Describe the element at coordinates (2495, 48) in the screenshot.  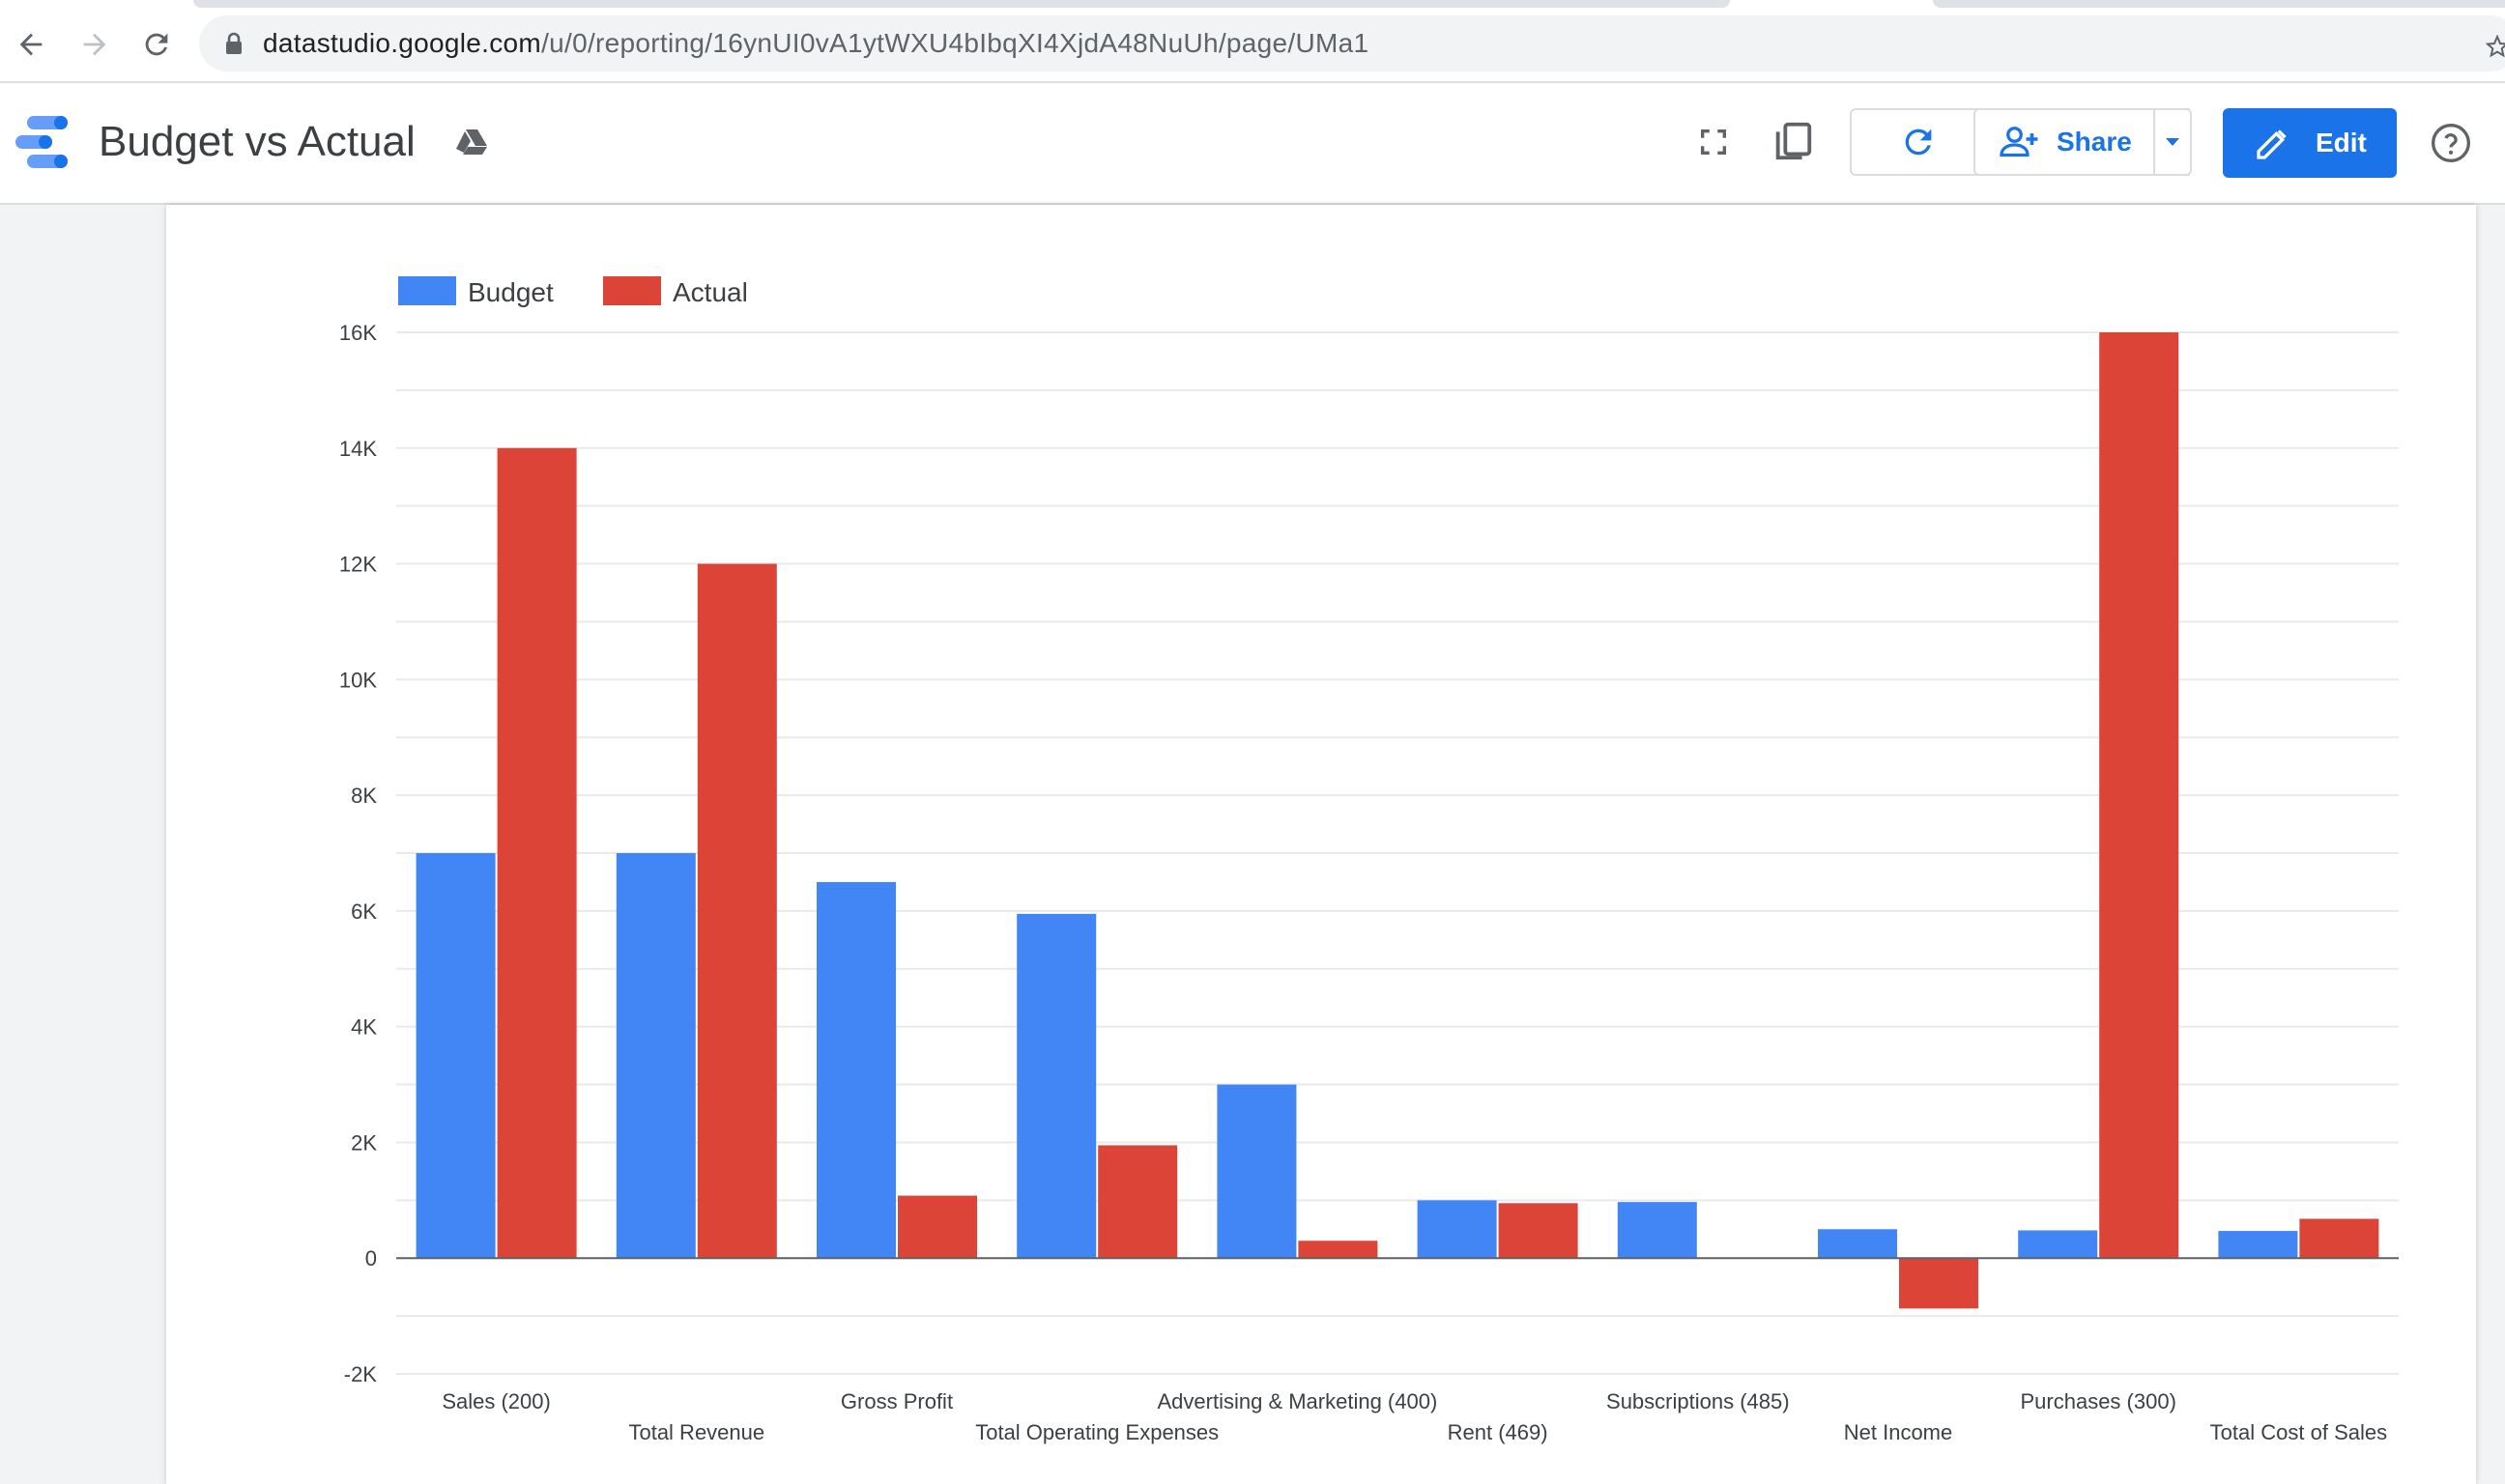
I see `star-icon` at that location.